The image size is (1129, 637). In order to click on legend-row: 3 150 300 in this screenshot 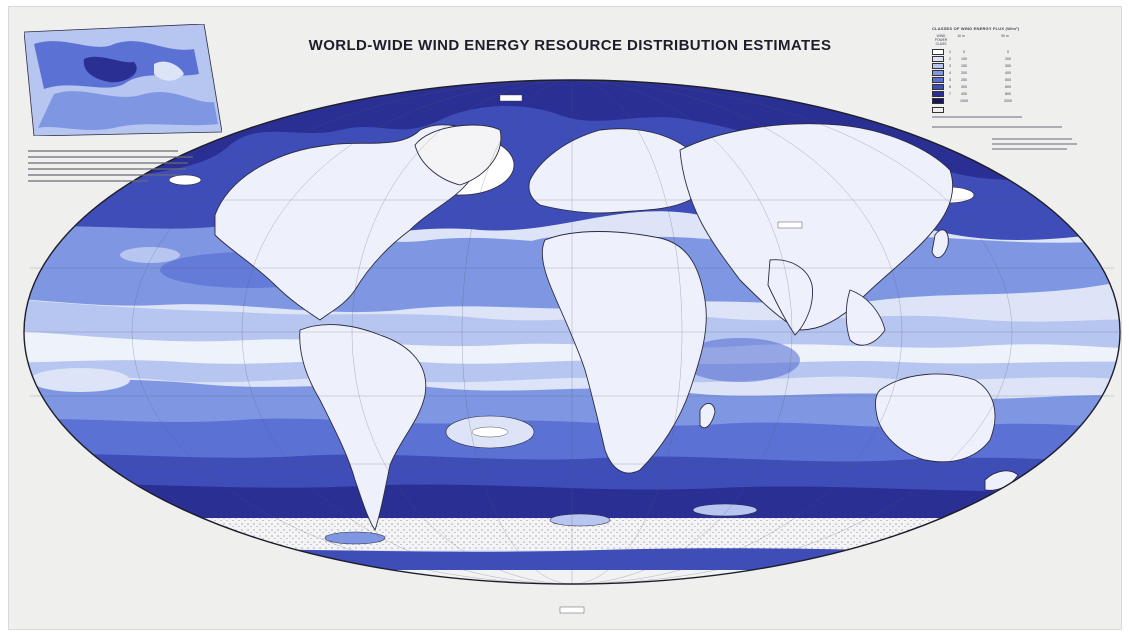, I will do `click(1020, 65)`.